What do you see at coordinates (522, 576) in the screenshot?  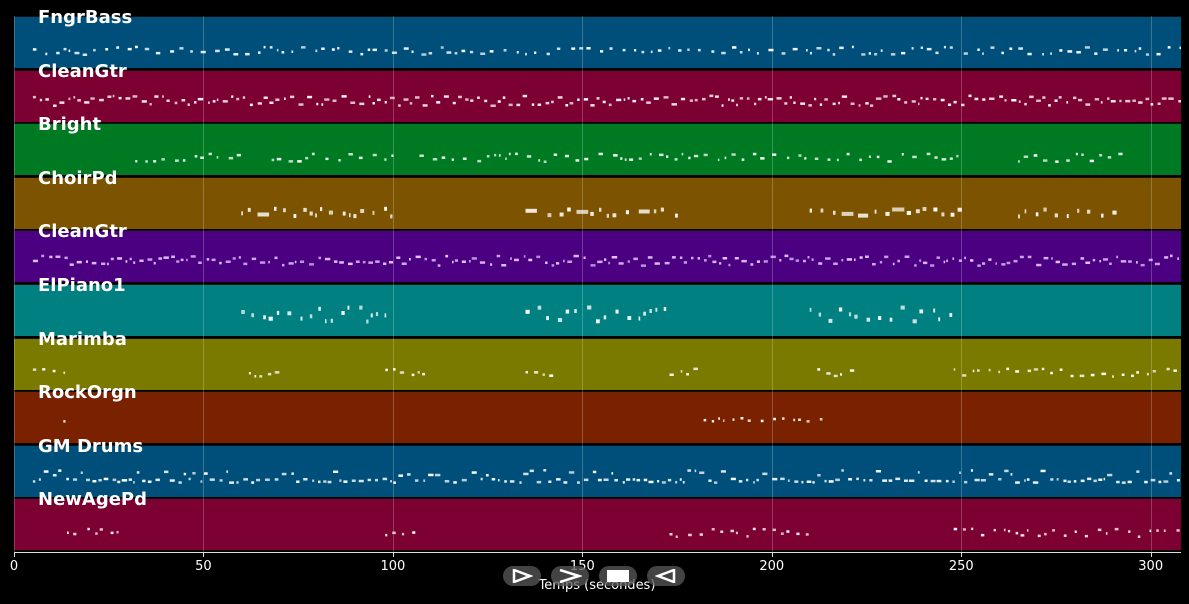 I see `rewind-button` at bounding box center [522, 576].